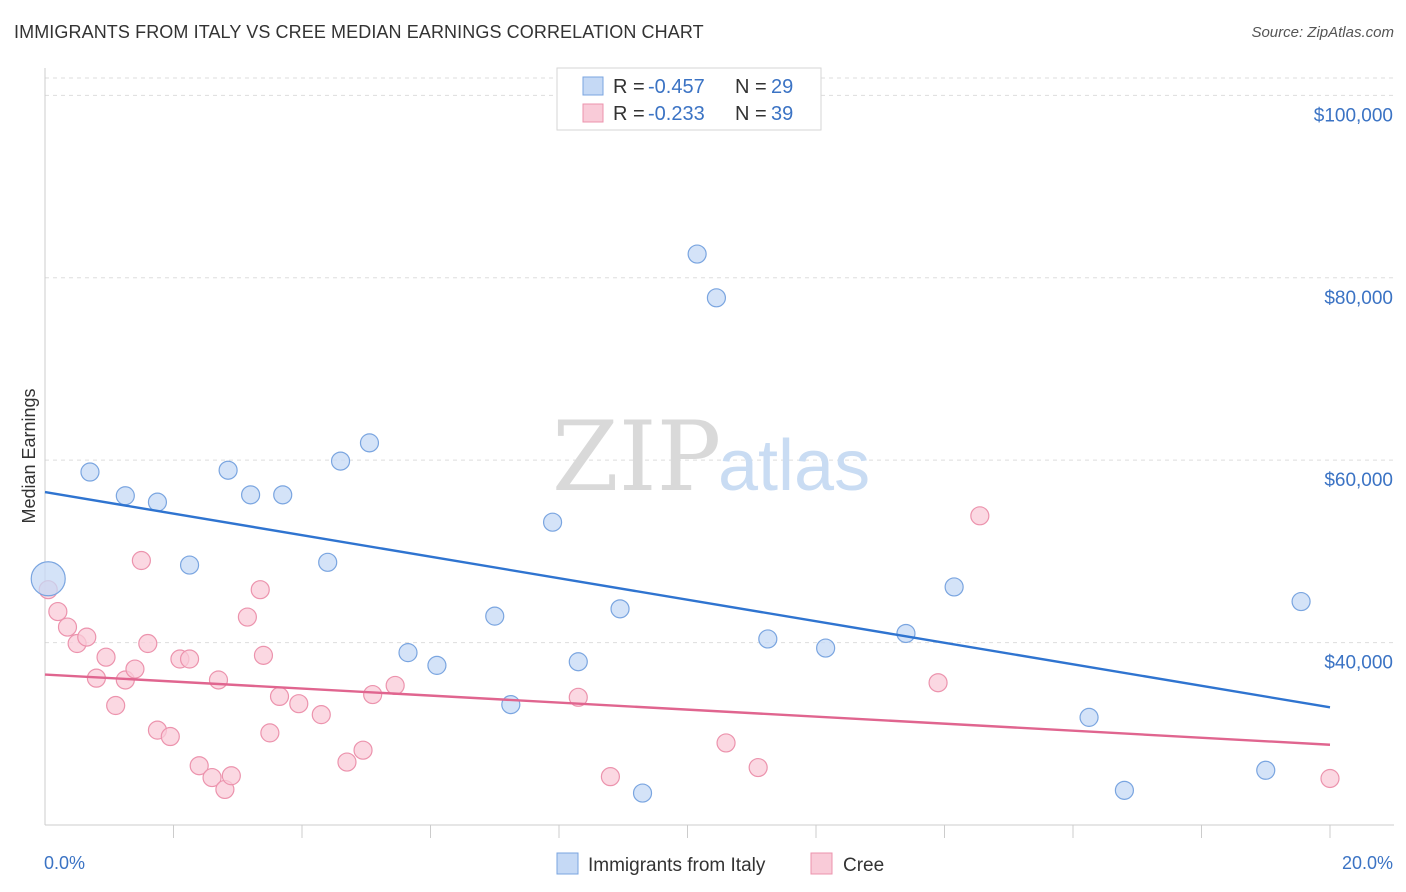 This screenshot has height=892, width=1406. What do you see at coordinates (687, 709) in the screenshot?
I see `cree-trend-line` at bounding box center [687, 709].